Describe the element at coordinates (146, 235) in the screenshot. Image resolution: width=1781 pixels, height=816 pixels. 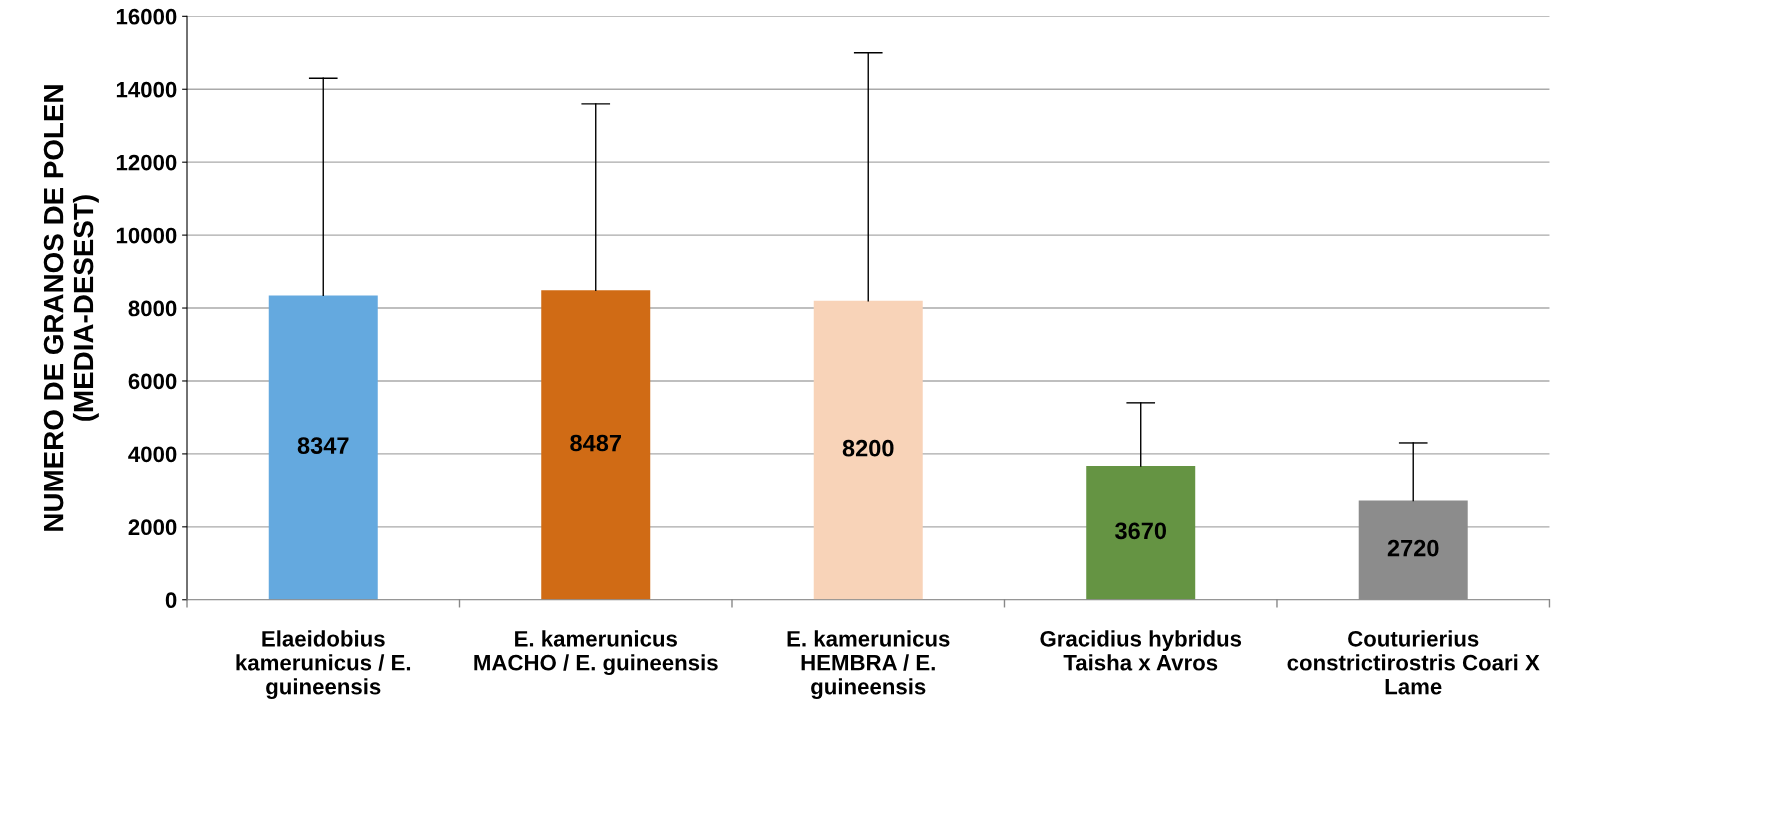
I see `y-tick-label: 10000` at that location.